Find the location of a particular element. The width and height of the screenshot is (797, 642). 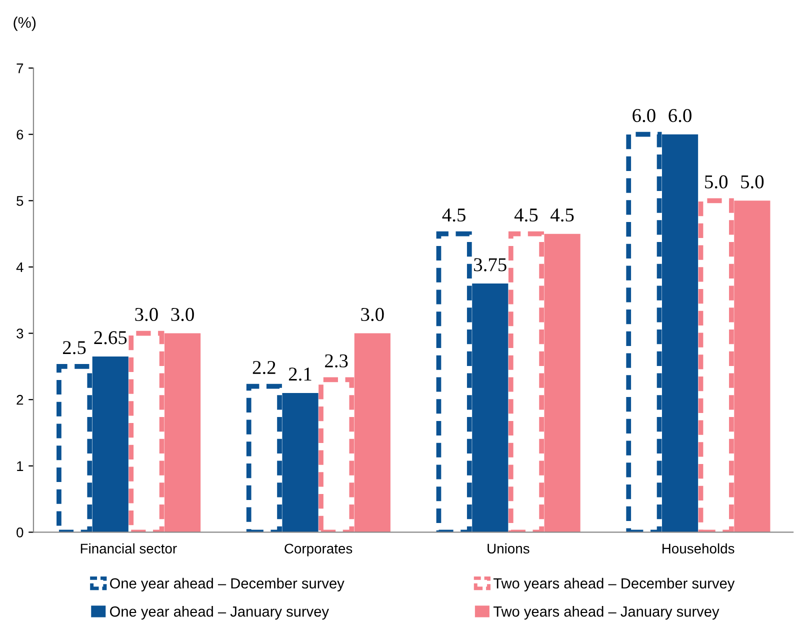

data-label: 2.2 is located at coordinates (264, 367).